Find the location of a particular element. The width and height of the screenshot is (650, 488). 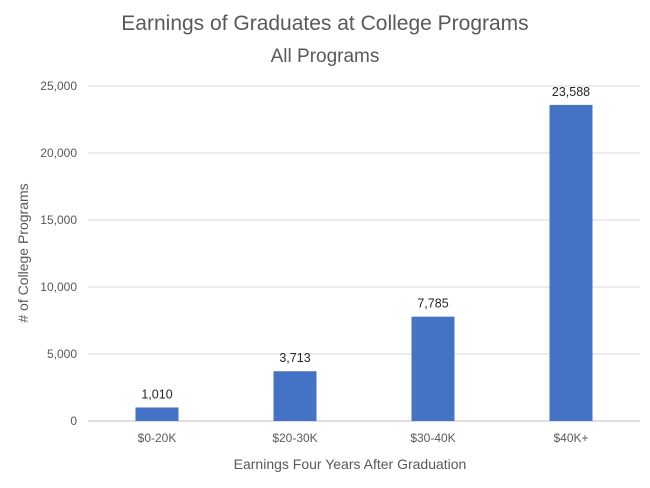

y-tick-label: 15,000 is located at coordinates (58, 220).